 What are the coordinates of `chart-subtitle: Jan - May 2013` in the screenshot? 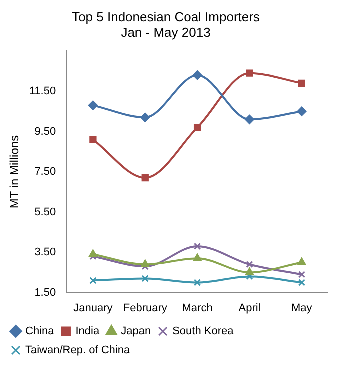 It's located at (166, 32).